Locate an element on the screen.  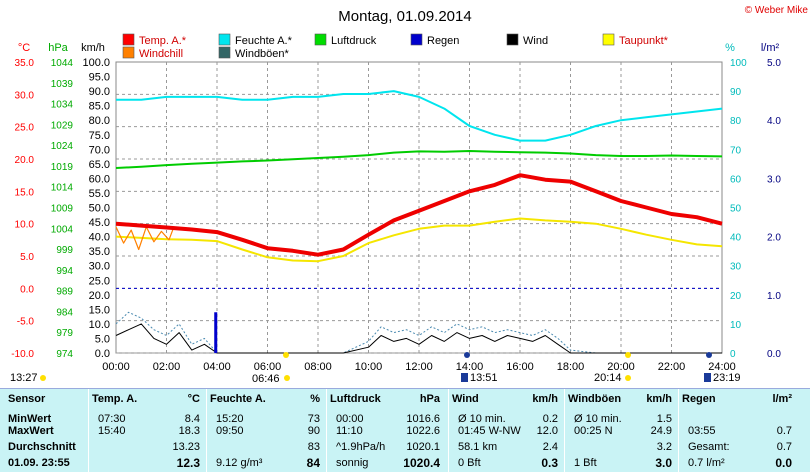
row-label: MinWert is located at coordinates (30, 419).